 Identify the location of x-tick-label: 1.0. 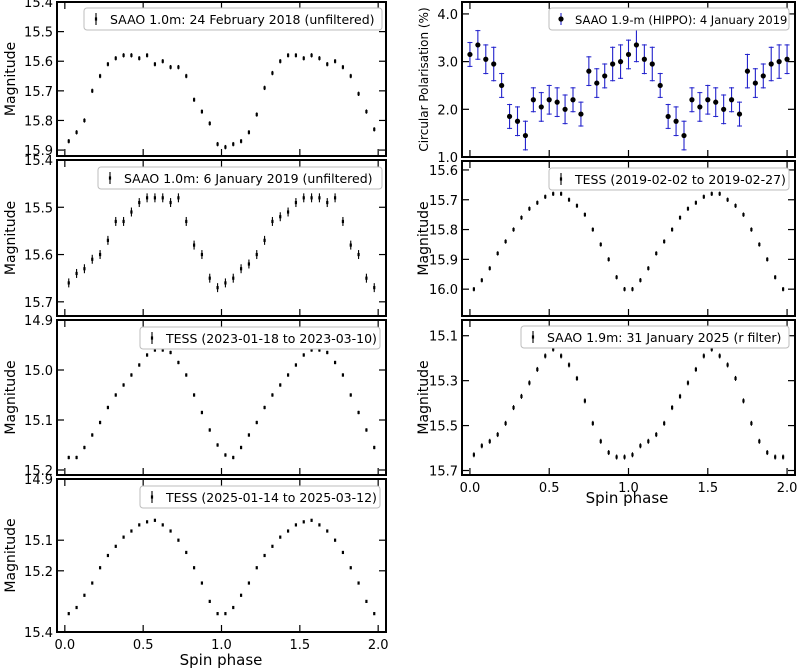
(221, 645).